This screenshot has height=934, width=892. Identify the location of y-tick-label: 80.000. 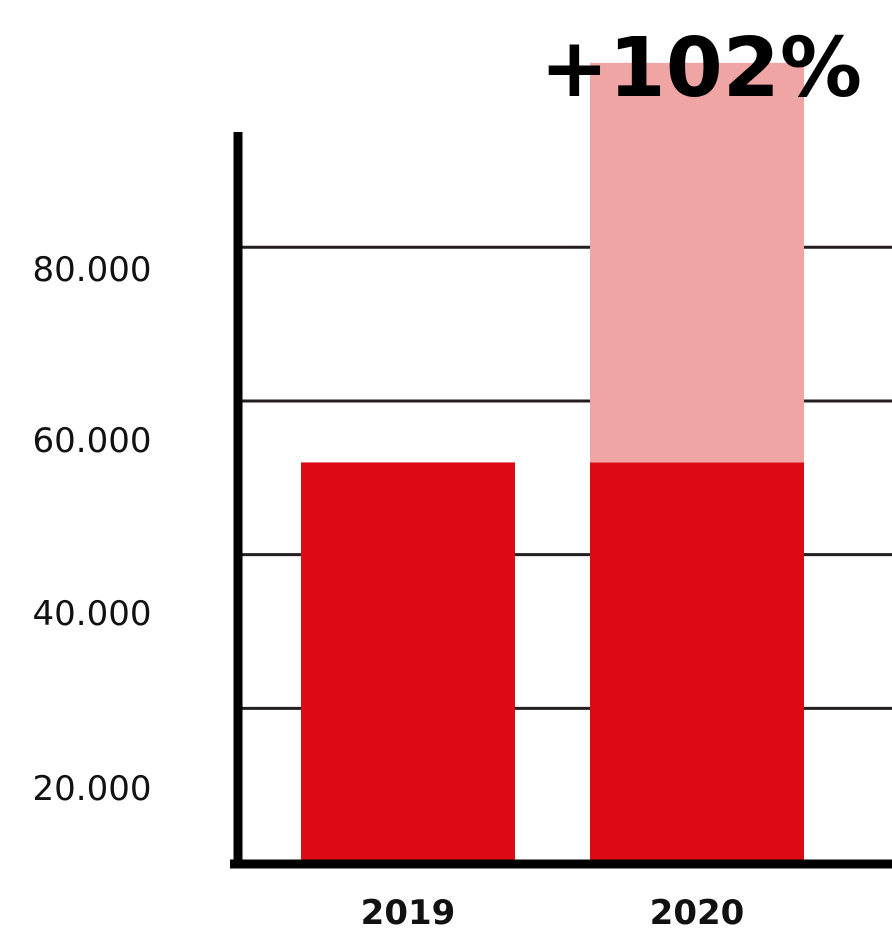
(92, 270).